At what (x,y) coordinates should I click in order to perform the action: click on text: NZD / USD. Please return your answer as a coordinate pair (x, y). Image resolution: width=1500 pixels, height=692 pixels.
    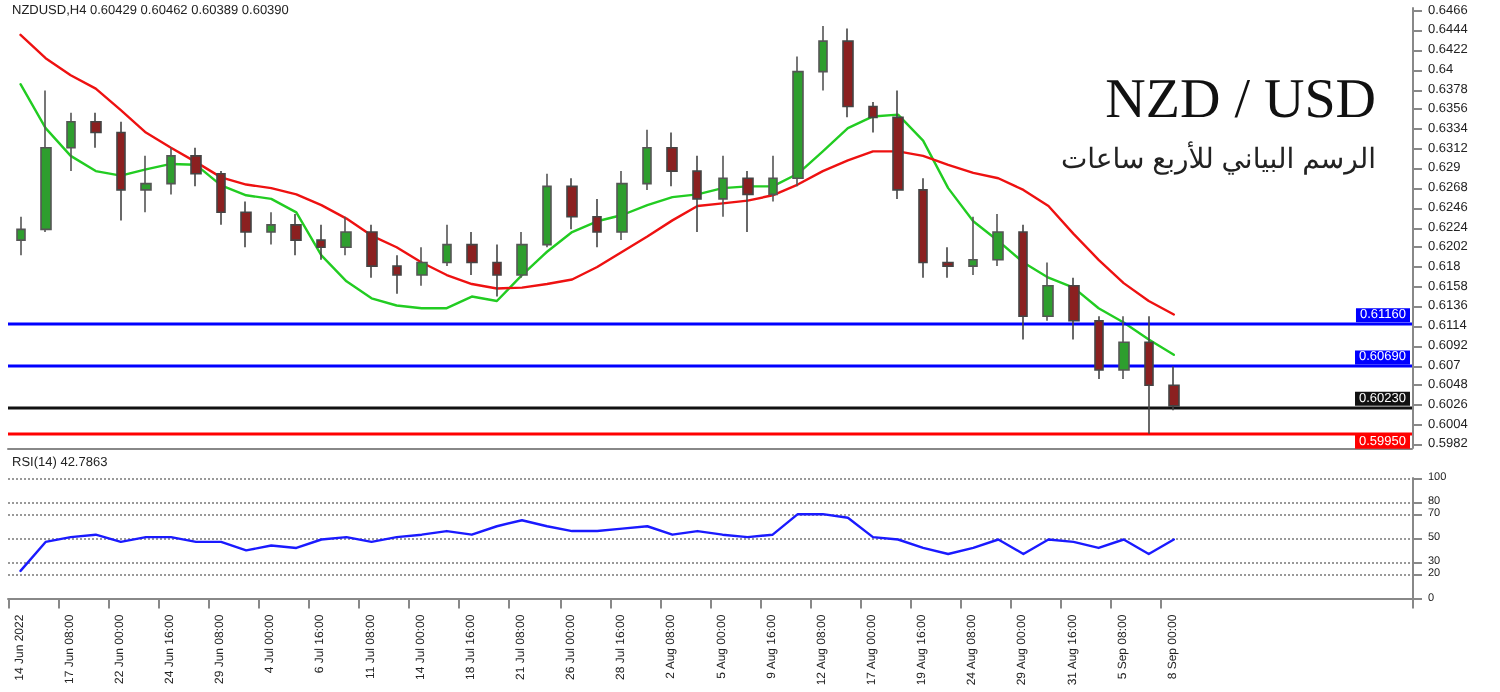
    Looking at the image, I should click on (1241, 100).